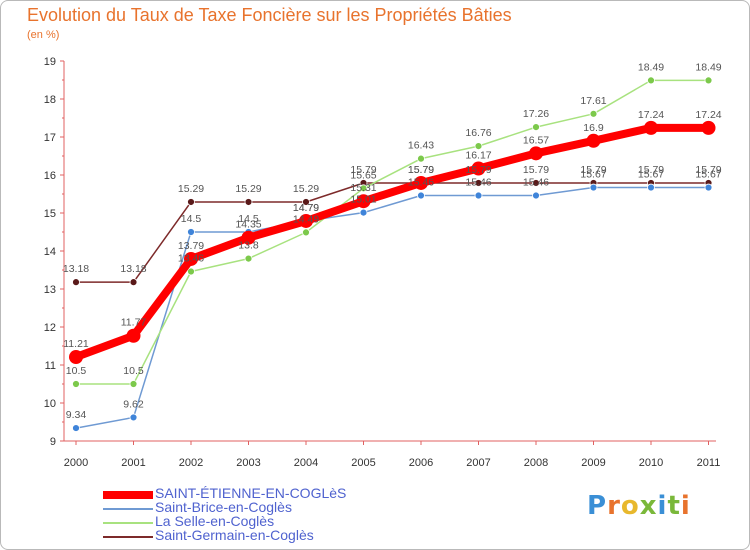 The height and width of the screenshot is (550, 750). Describe the element at coordinates (234, 535) in the screenshot. I see `legend-label: Saint-Germain-en-Coglès` at that location.